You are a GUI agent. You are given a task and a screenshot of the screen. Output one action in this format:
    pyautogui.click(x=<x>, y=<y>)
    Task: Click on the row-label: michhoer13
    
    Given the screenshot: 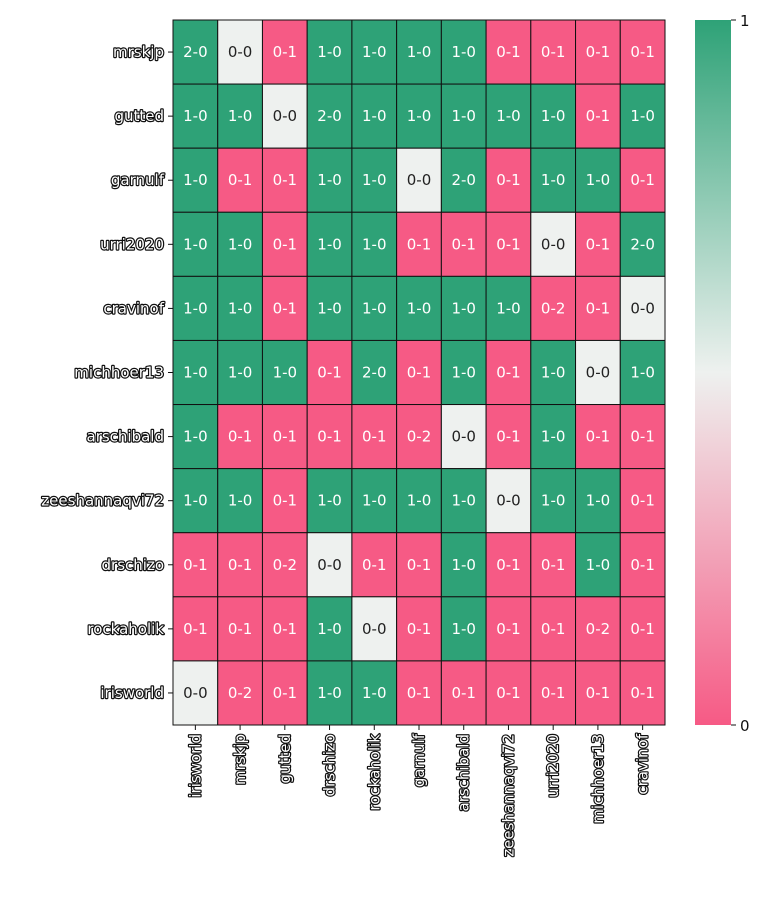 What is the action you would take?
    pyautogui.click(x=119, y=373)
    